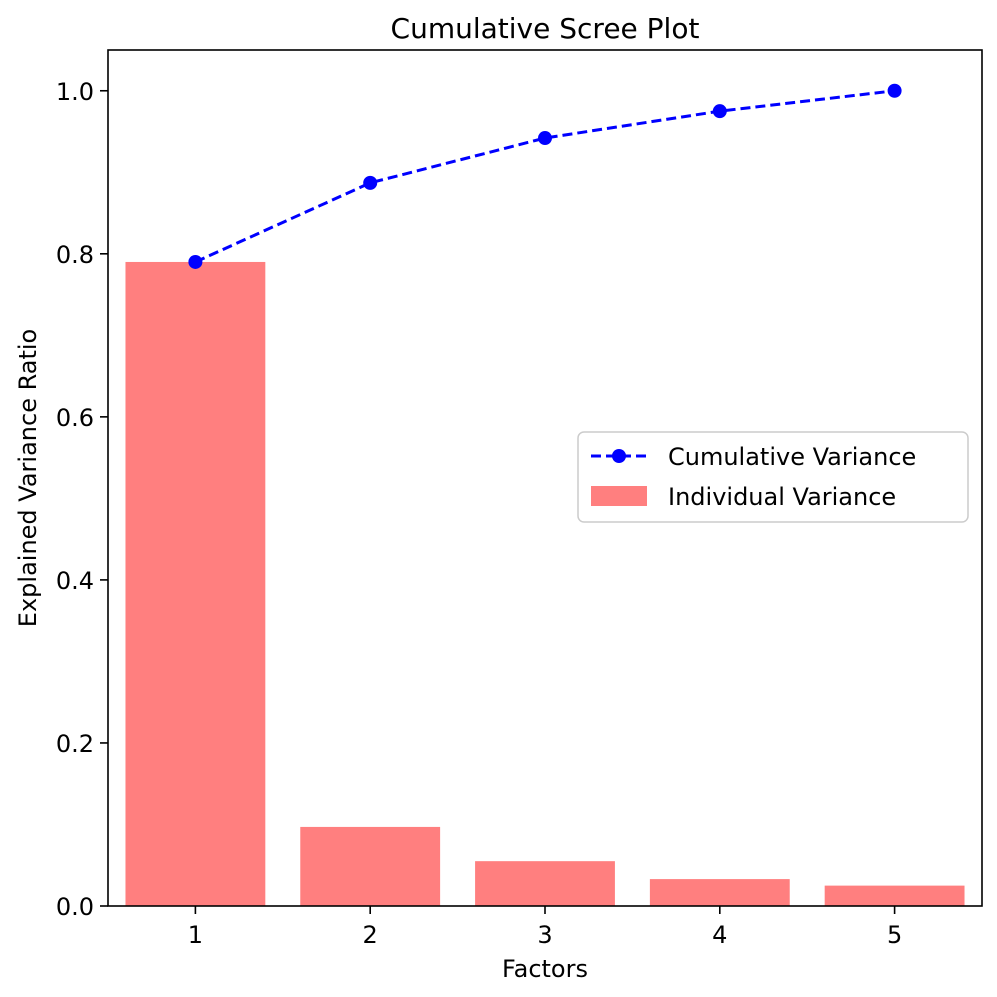 The image size is (997, 997). Describe the element at coordinates (75, 581) in the screenshot. I see `y-tick-label: 0.4` at that location.